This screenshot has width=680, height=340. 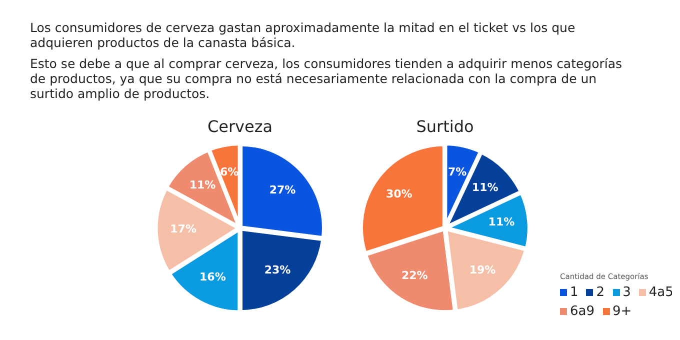 I want to click on data-label: 16%, so click(x=213, y=277).